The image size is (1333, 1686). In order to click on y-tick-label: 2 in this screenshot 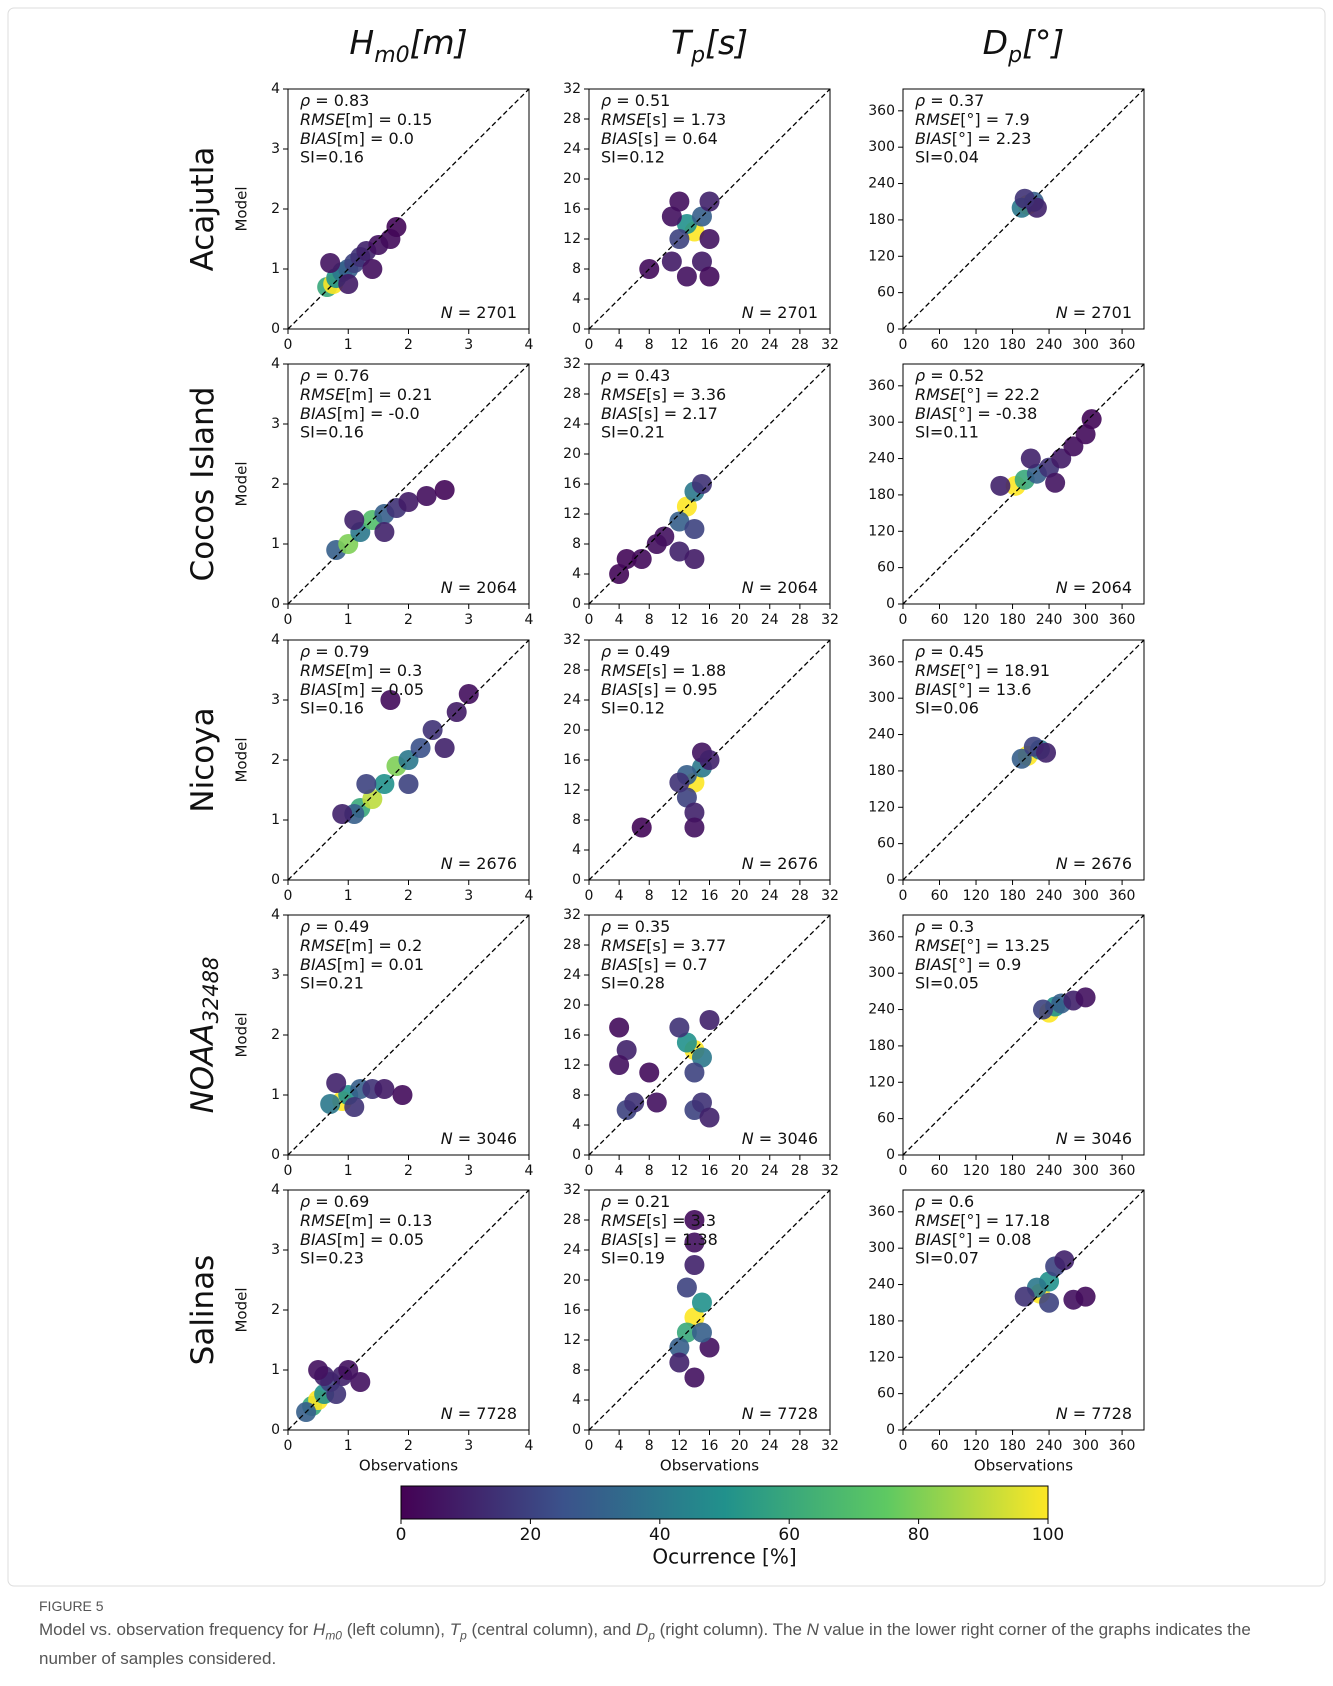, I will do `click(275, 1310)`.